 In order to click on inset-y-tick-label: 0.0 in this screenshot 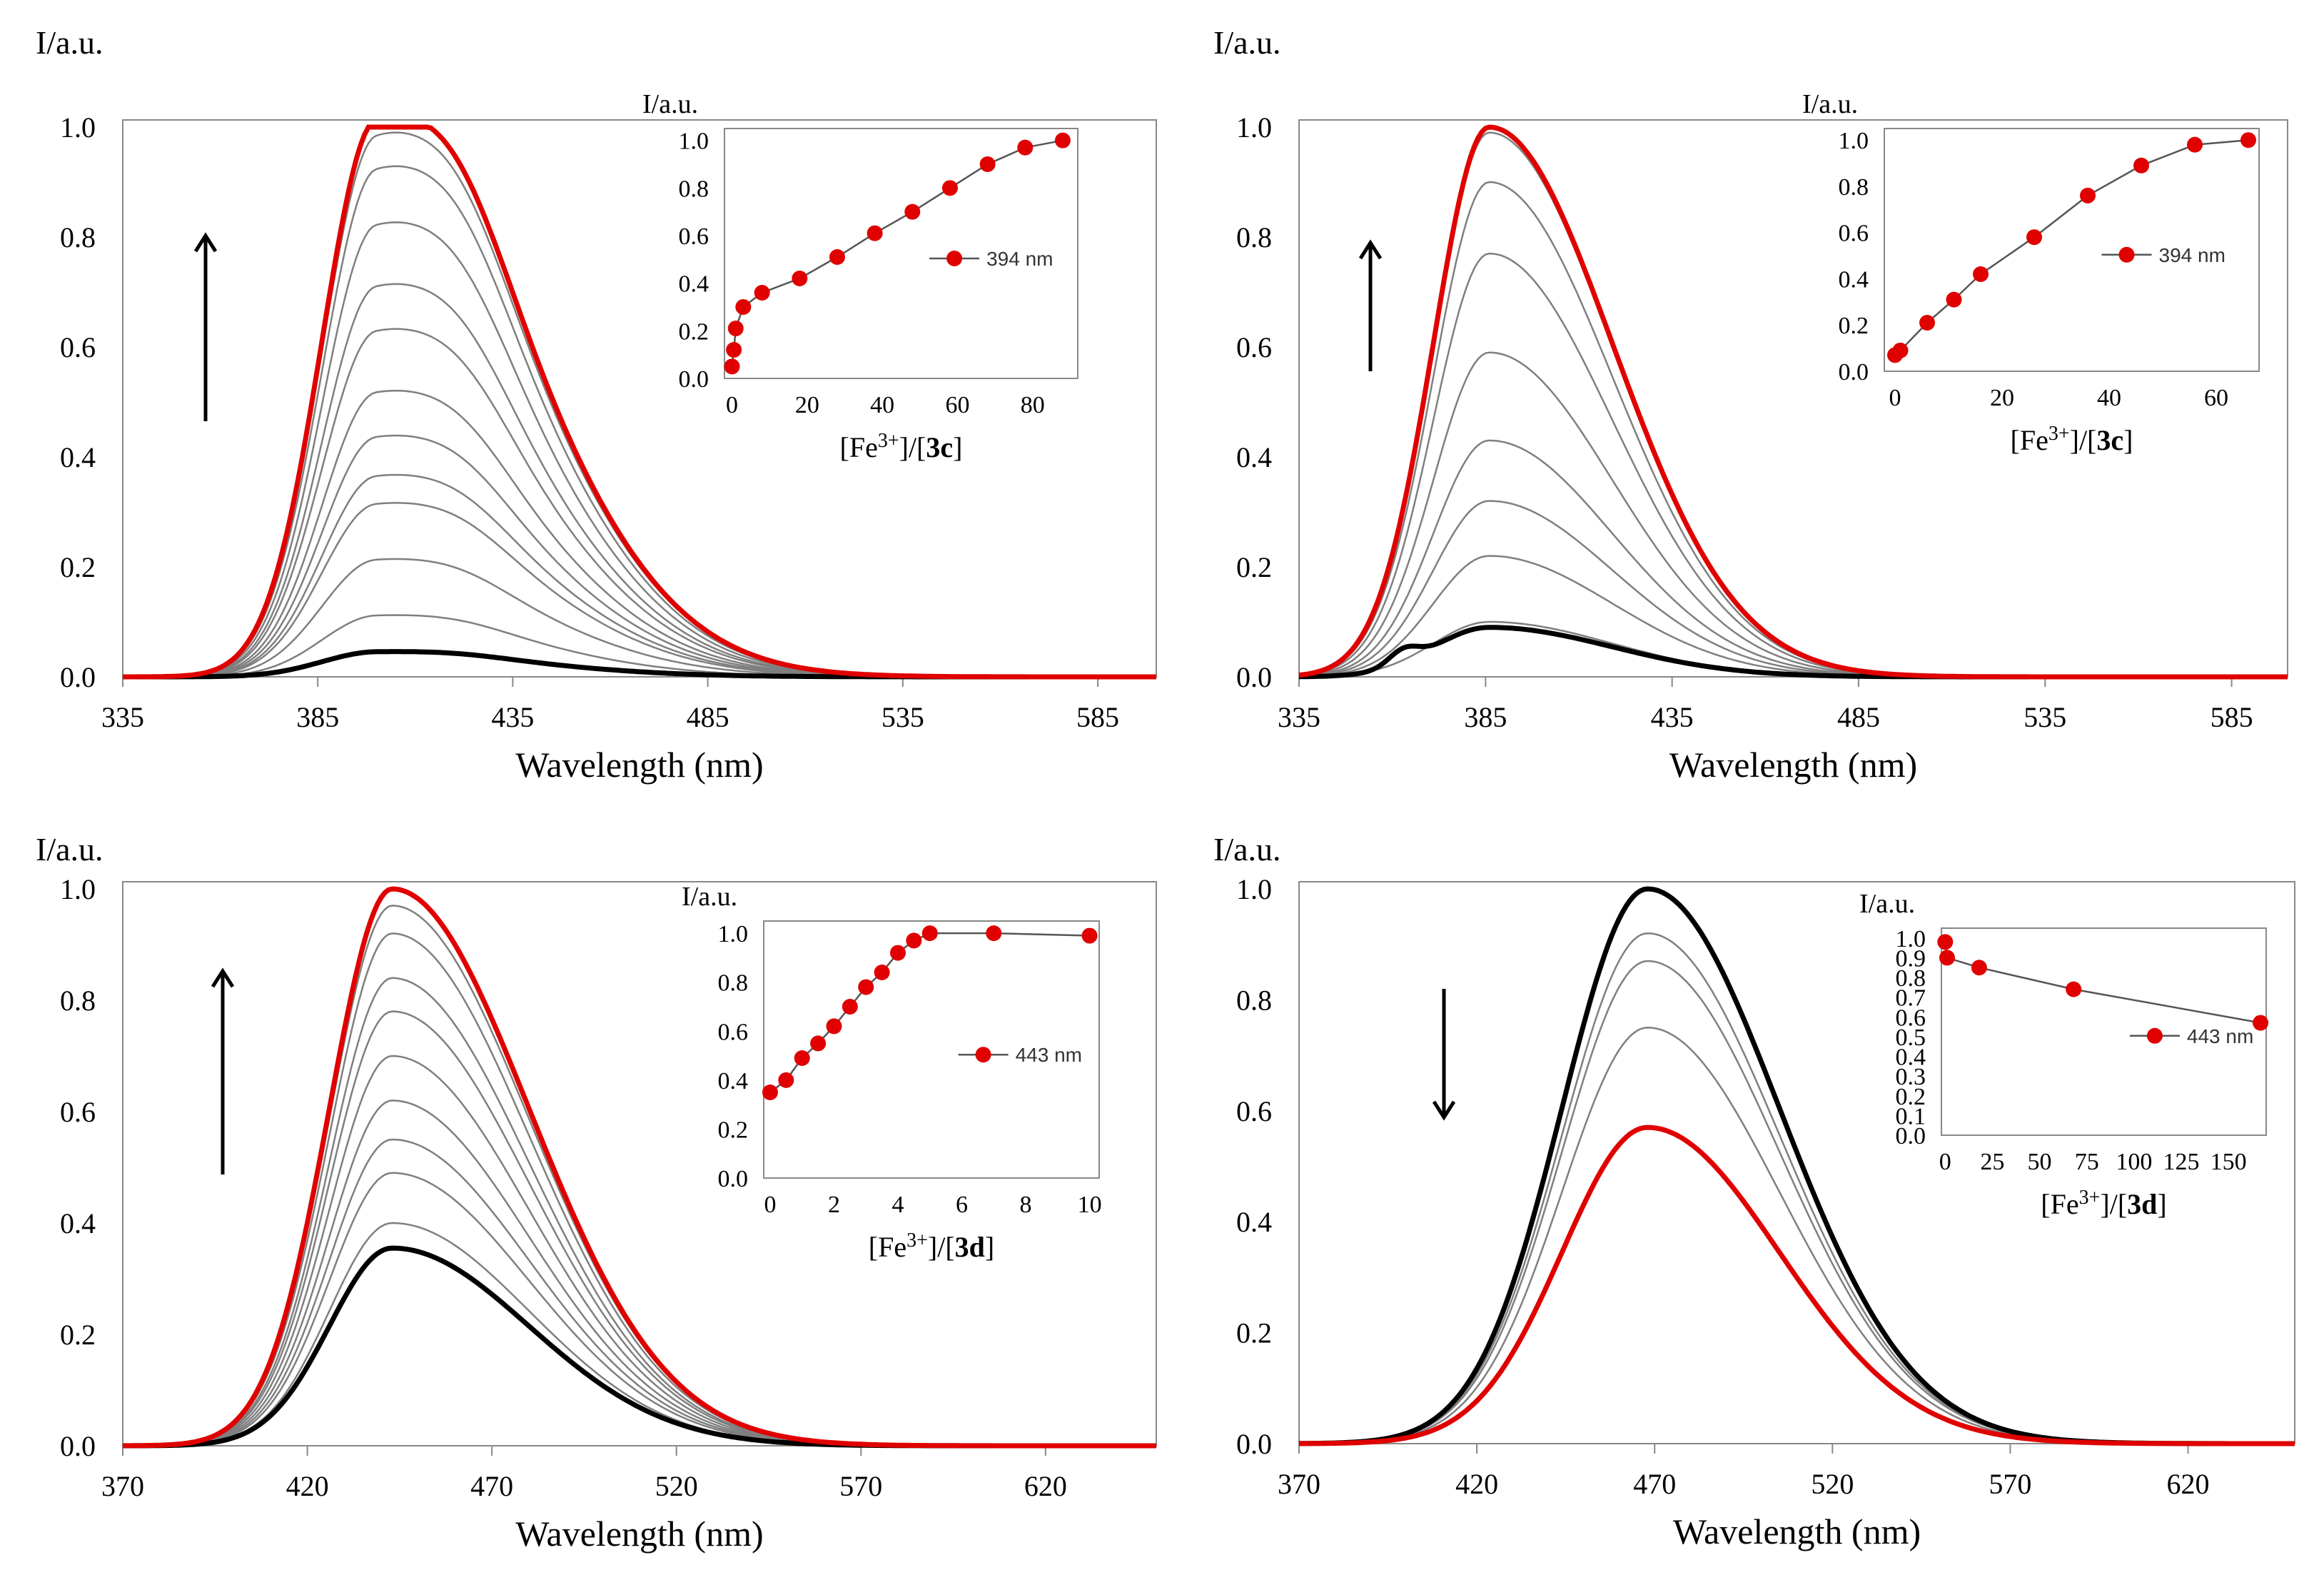, I will do `click(694, 379)`.